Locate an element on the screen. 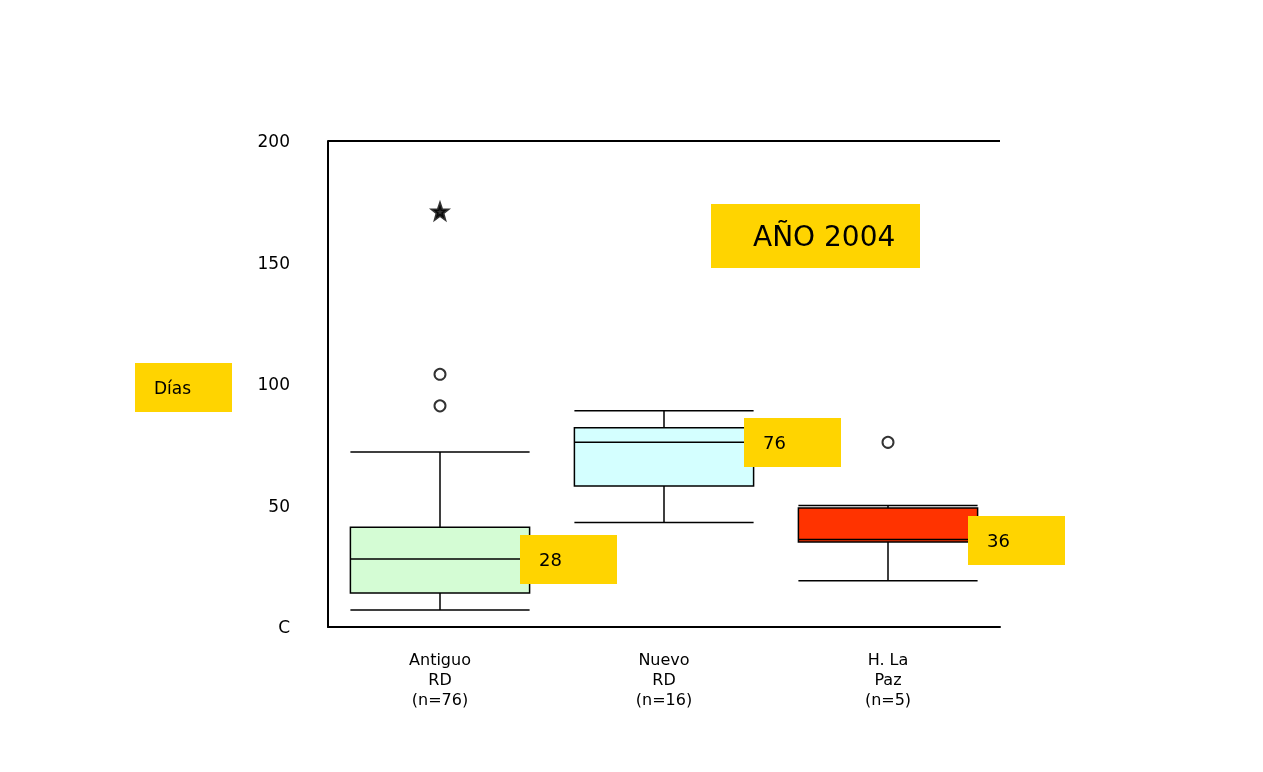  label-box: 28 is located at coordinates (568, 559).